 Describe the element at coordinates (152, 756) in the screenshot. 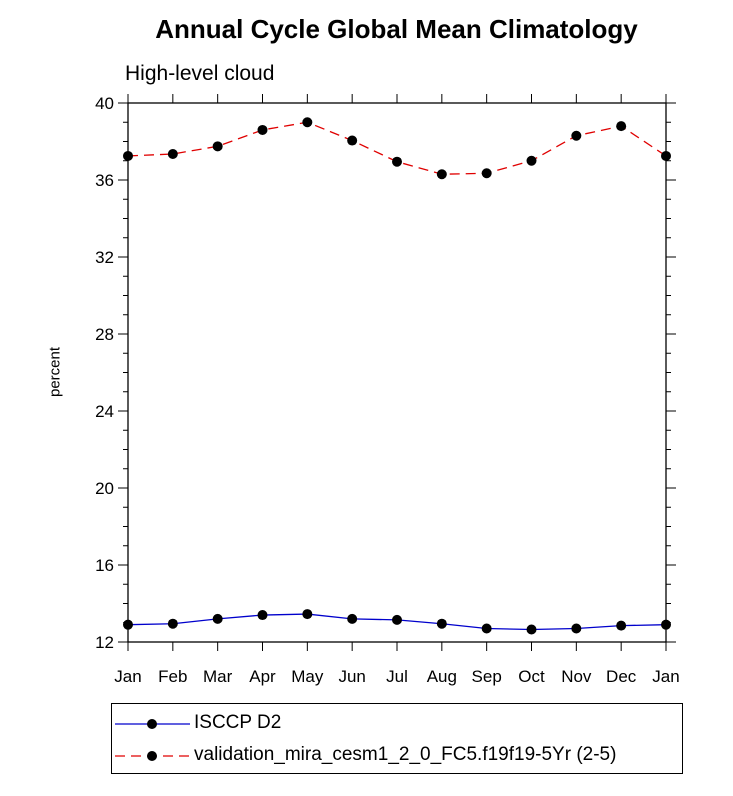

I see `legend-dashed-line-icon` at that location.